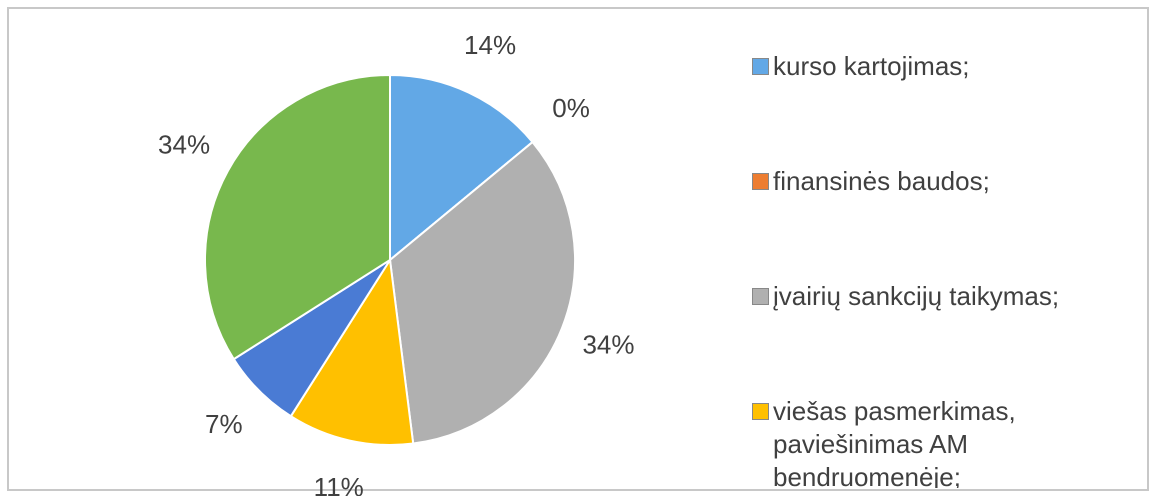 Image resolution: width=1157 pixels, height=496 pixels. What do you see at coordinates (571, 108) in the screenshot?
I see `data-label: 0%` at bounding box center [571, 108].